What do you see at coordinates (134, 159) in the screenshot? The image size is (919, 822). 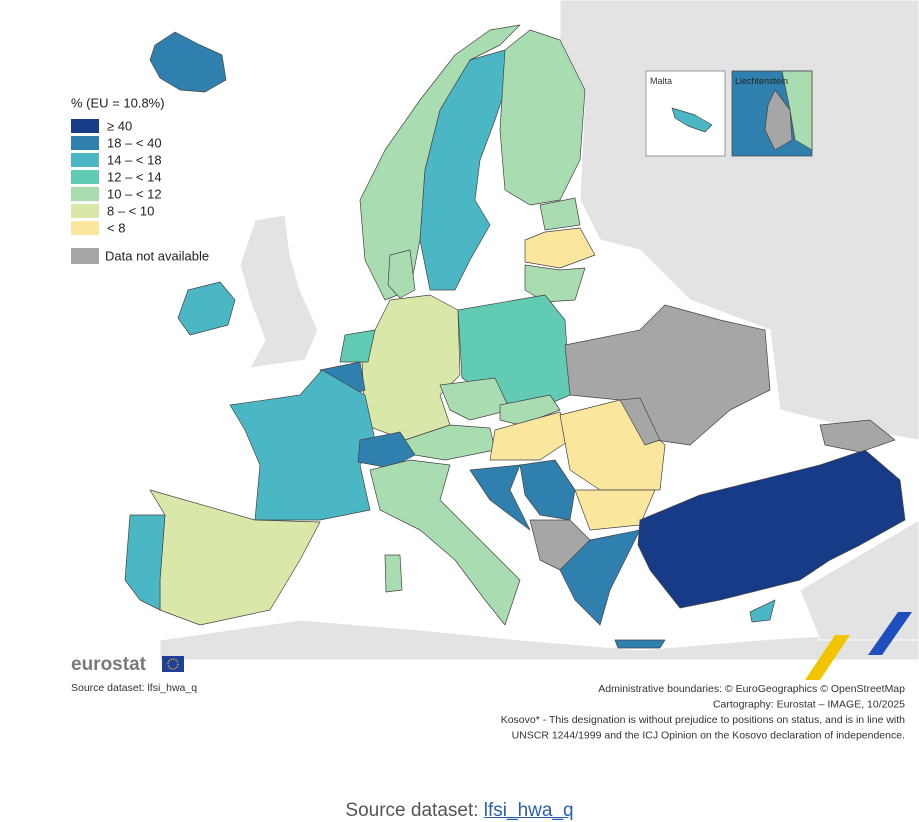 I see `legend-label: 14 – < 18` at bounding box center [134, 159].